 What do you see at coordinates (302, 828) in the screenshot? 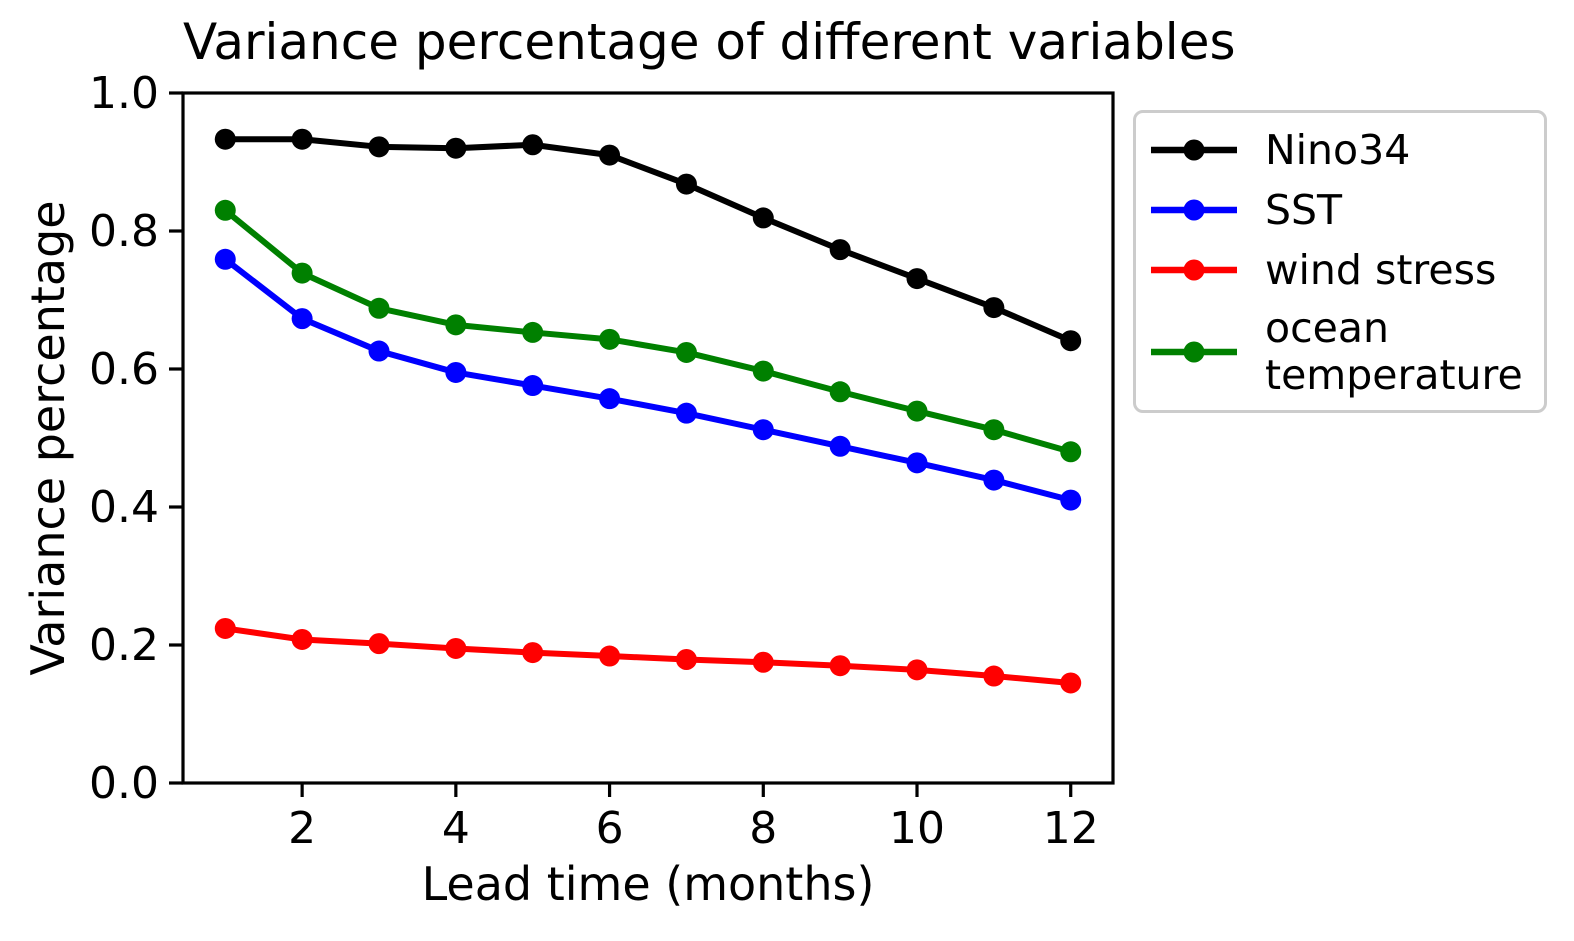
I see `x-tick-label: 2` at bounding box center [302, 828].